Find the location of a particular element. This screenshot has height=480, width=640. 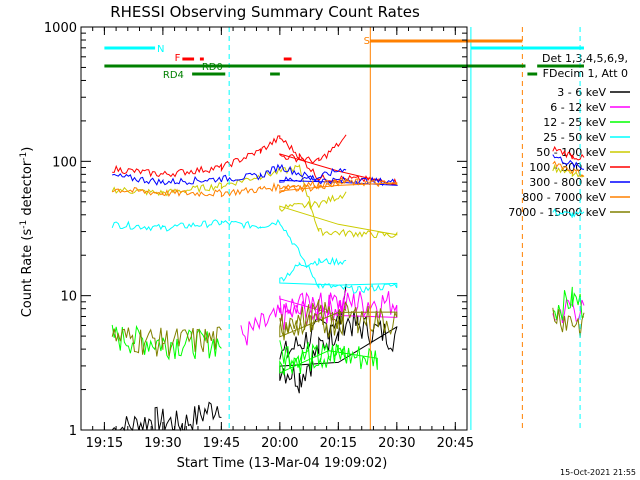

y-tick-label: 1000 is located at coordinates (60, 28).